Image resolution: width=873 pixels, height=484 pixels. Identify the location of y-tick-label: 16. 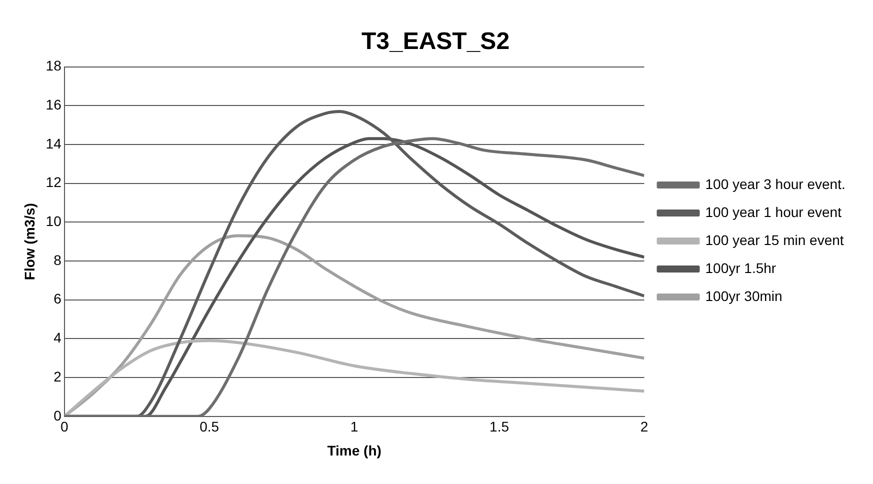
(54, 104).